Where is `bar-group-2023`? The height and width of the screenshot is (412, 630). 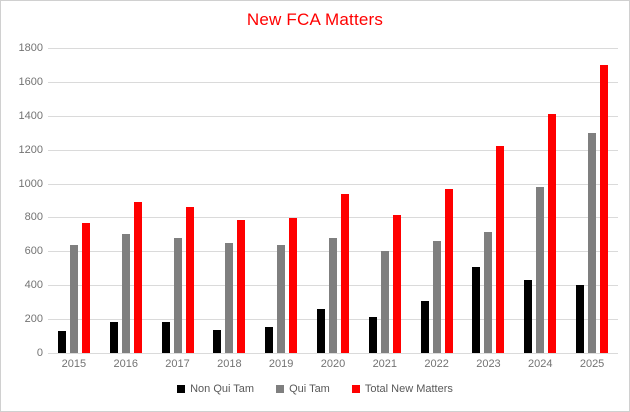 bar-group-2023 is located at coordinates (488, 249).